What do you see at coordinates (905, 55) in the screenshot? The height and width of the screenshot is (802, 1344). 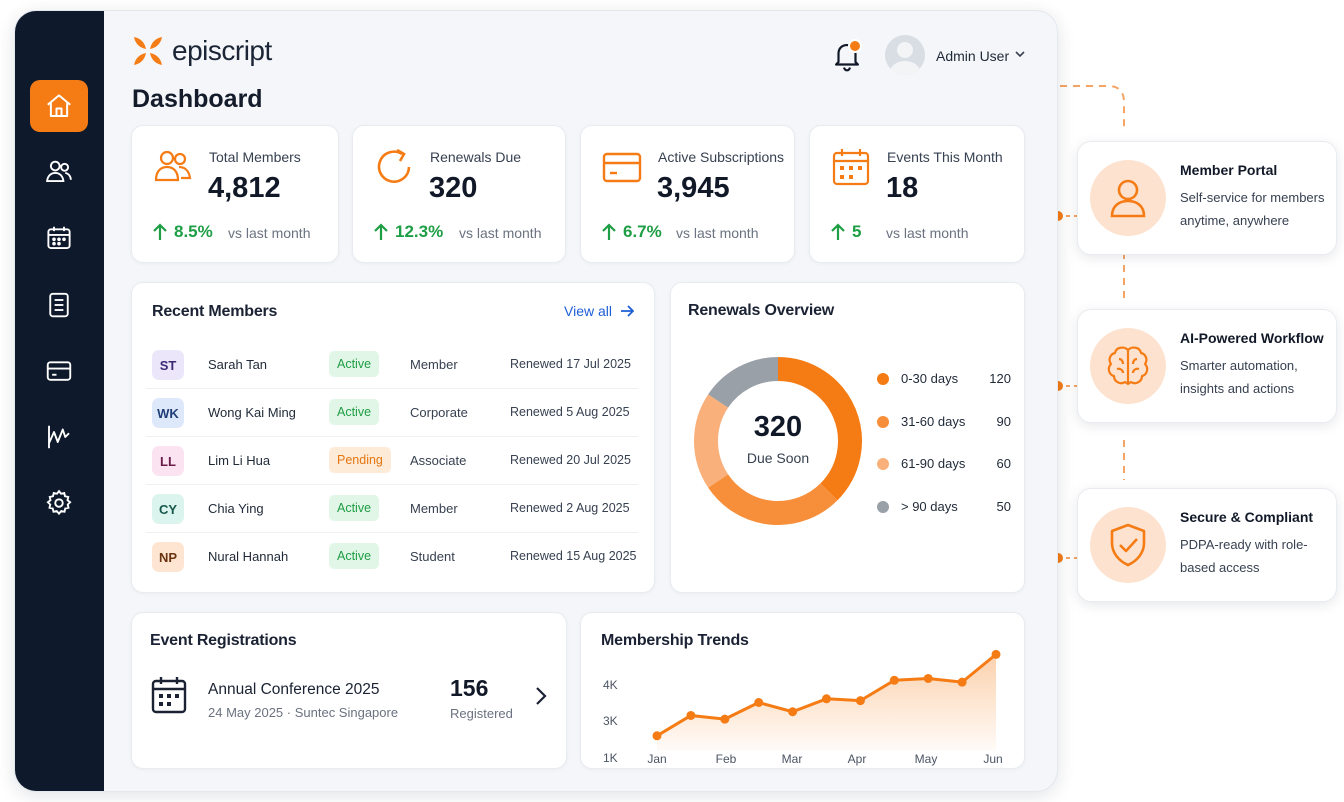 I see `avatar` at bounding box center [905, 55].